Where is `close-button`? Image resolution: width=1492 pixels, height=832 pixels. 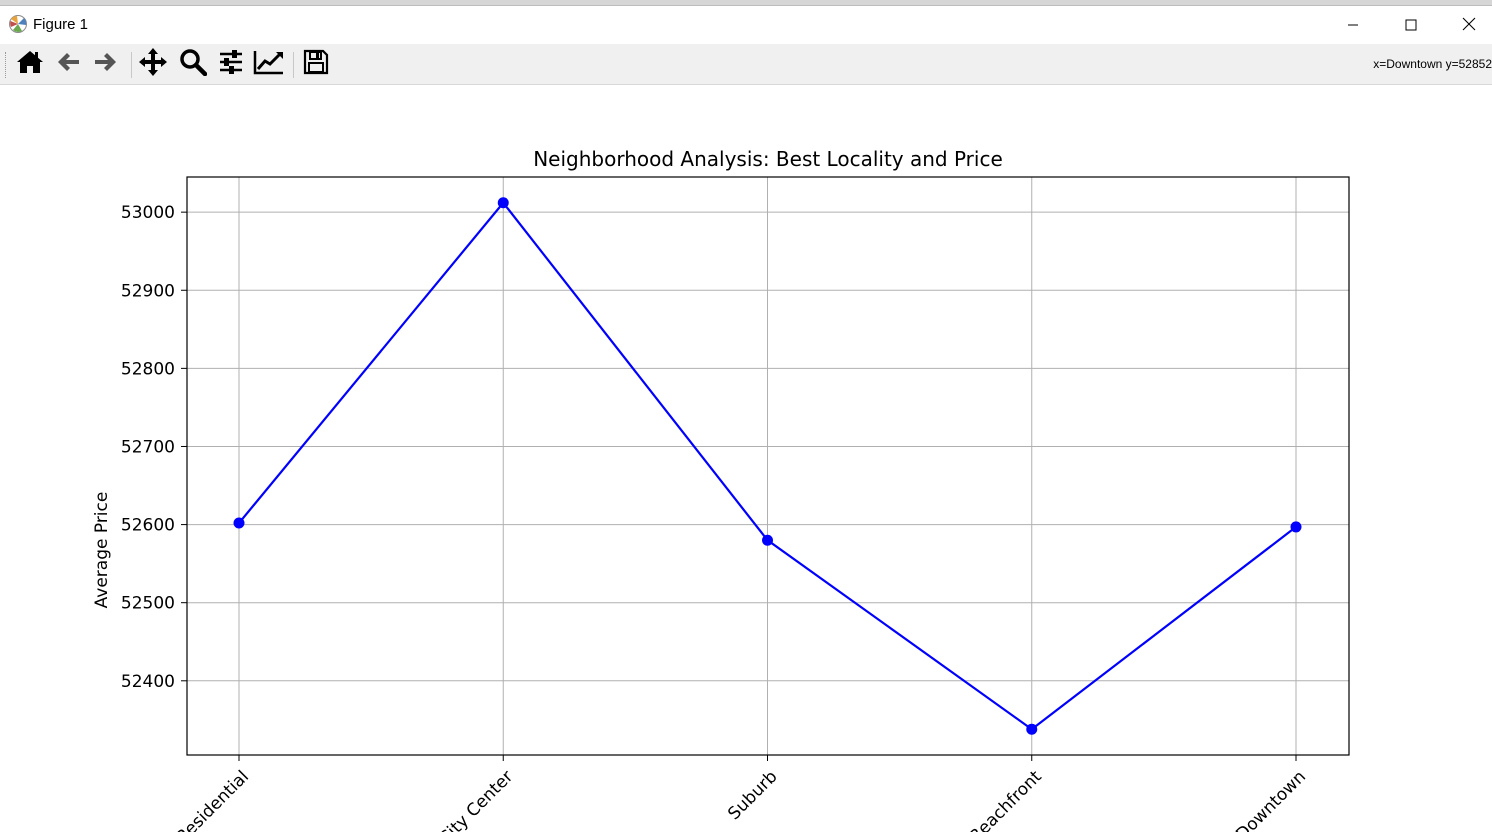
close-button is located at coordinates (1466, 25).